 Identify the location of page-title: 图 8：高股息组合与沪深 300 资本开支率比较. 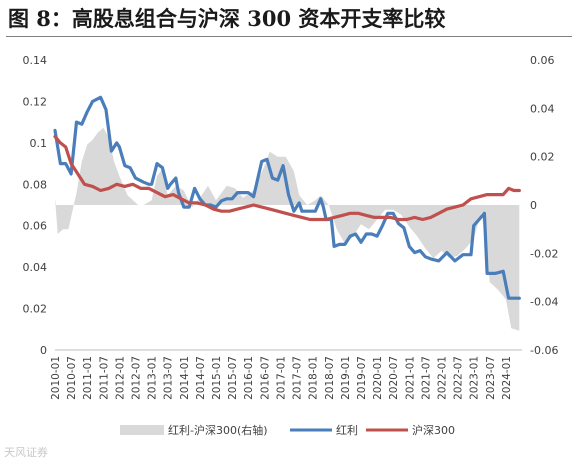
(227, 18).